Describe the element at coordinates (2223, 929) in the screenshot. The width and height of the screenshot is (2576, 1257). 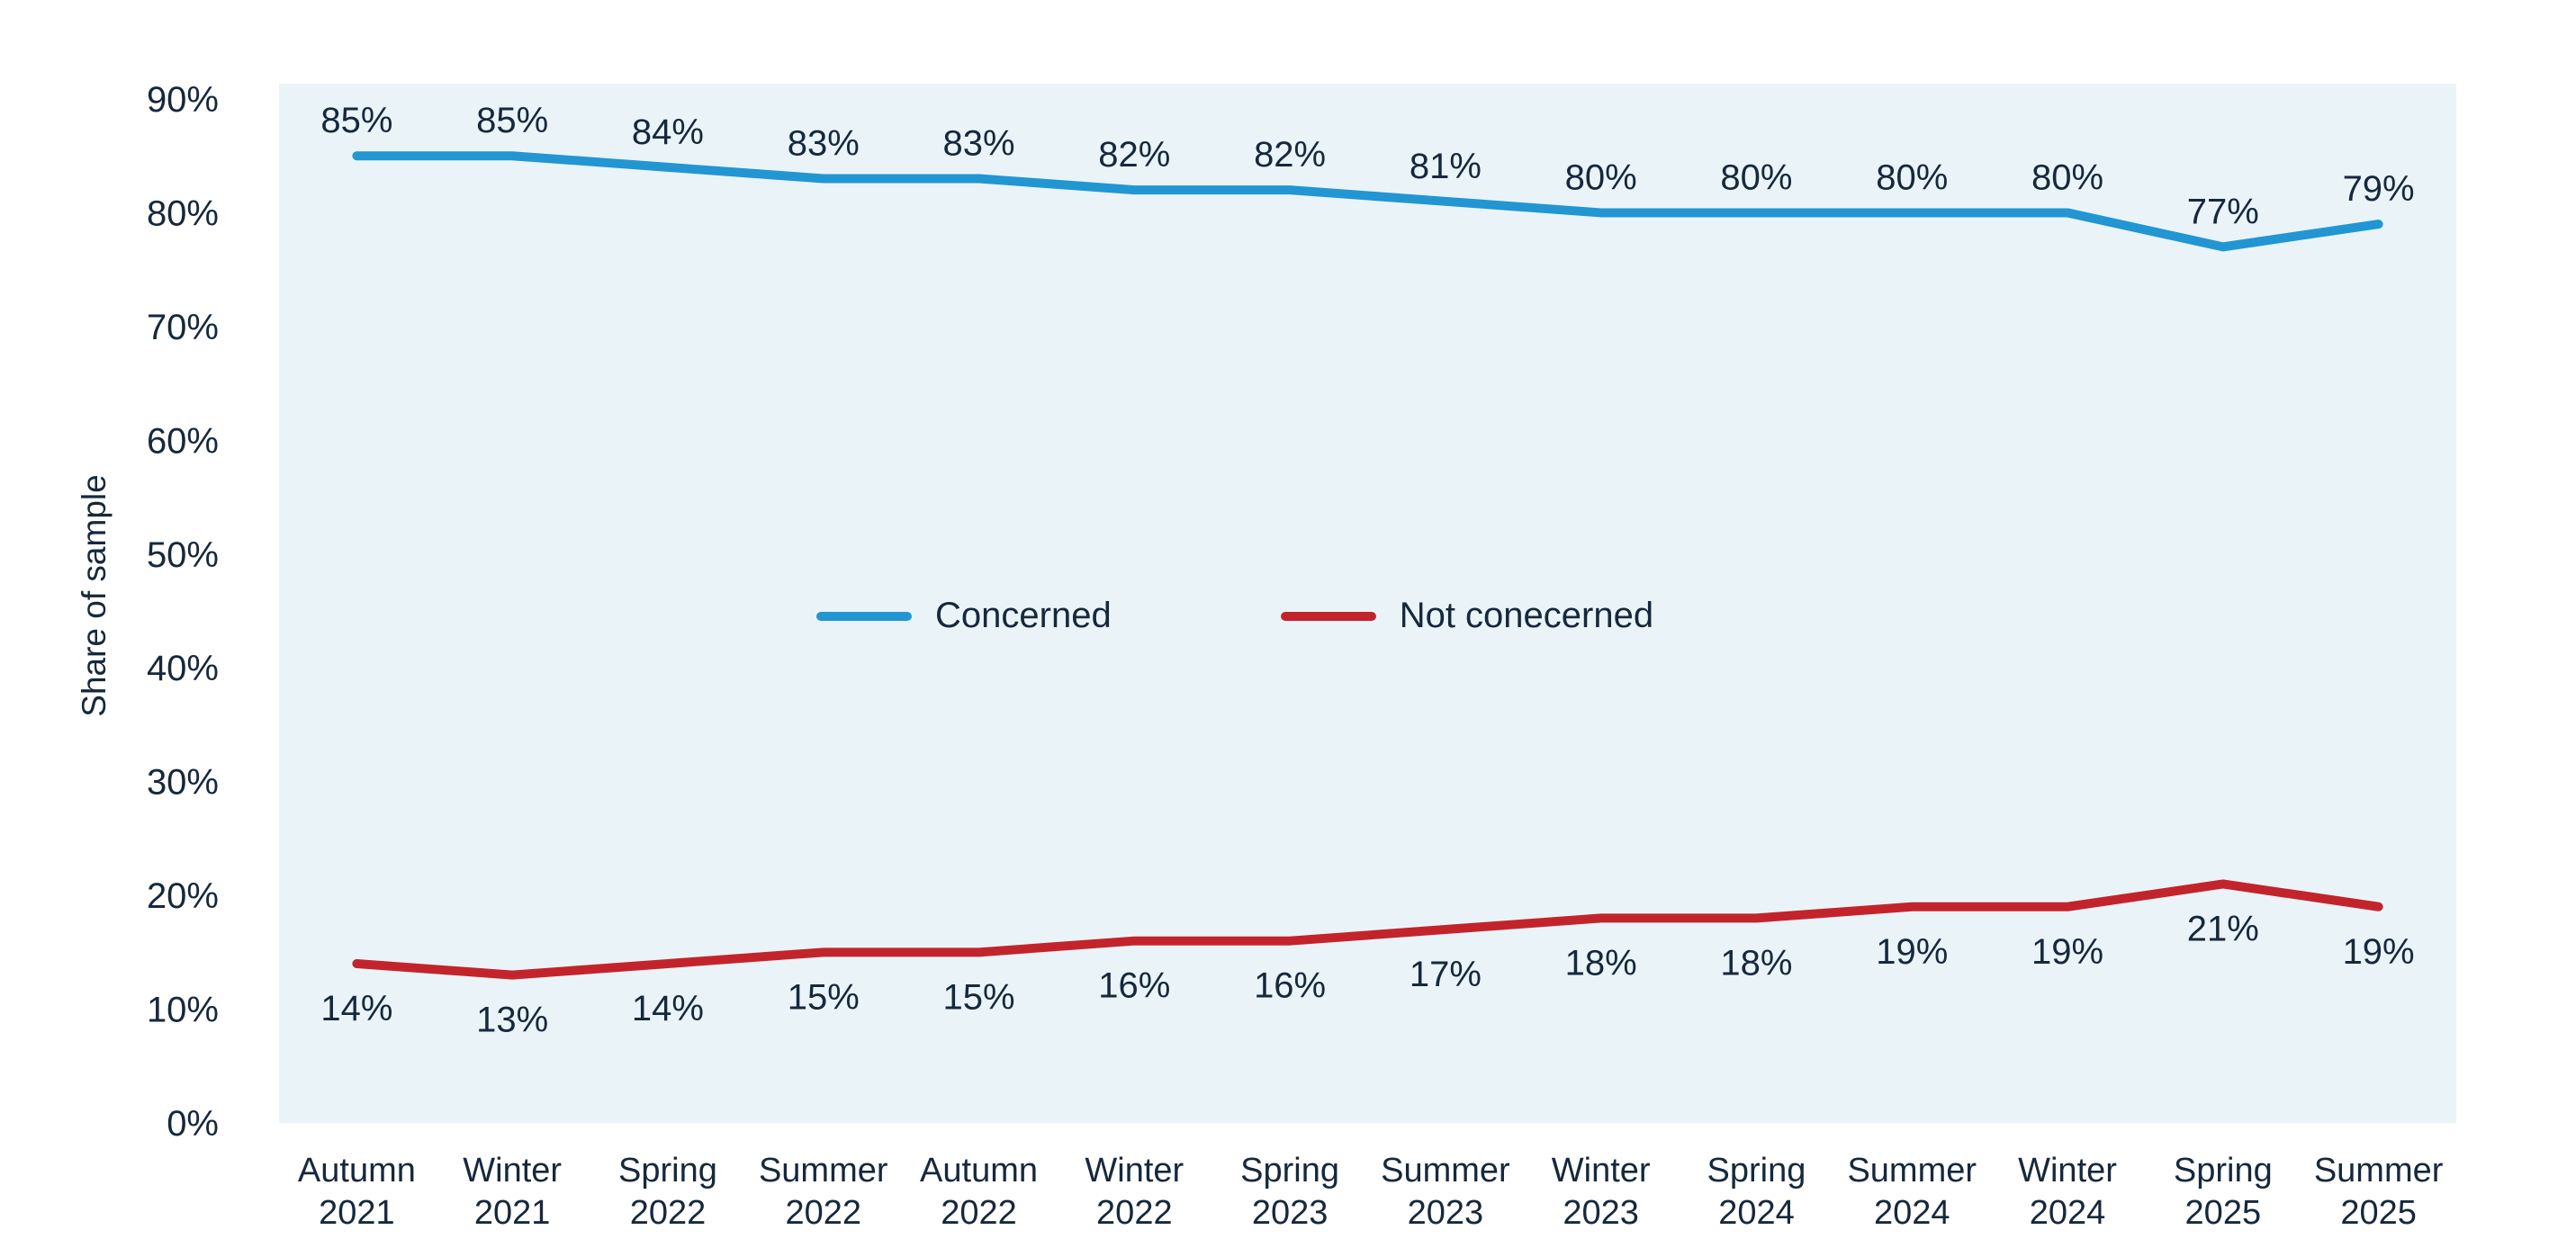
I see `data-label: 21%` at that location.